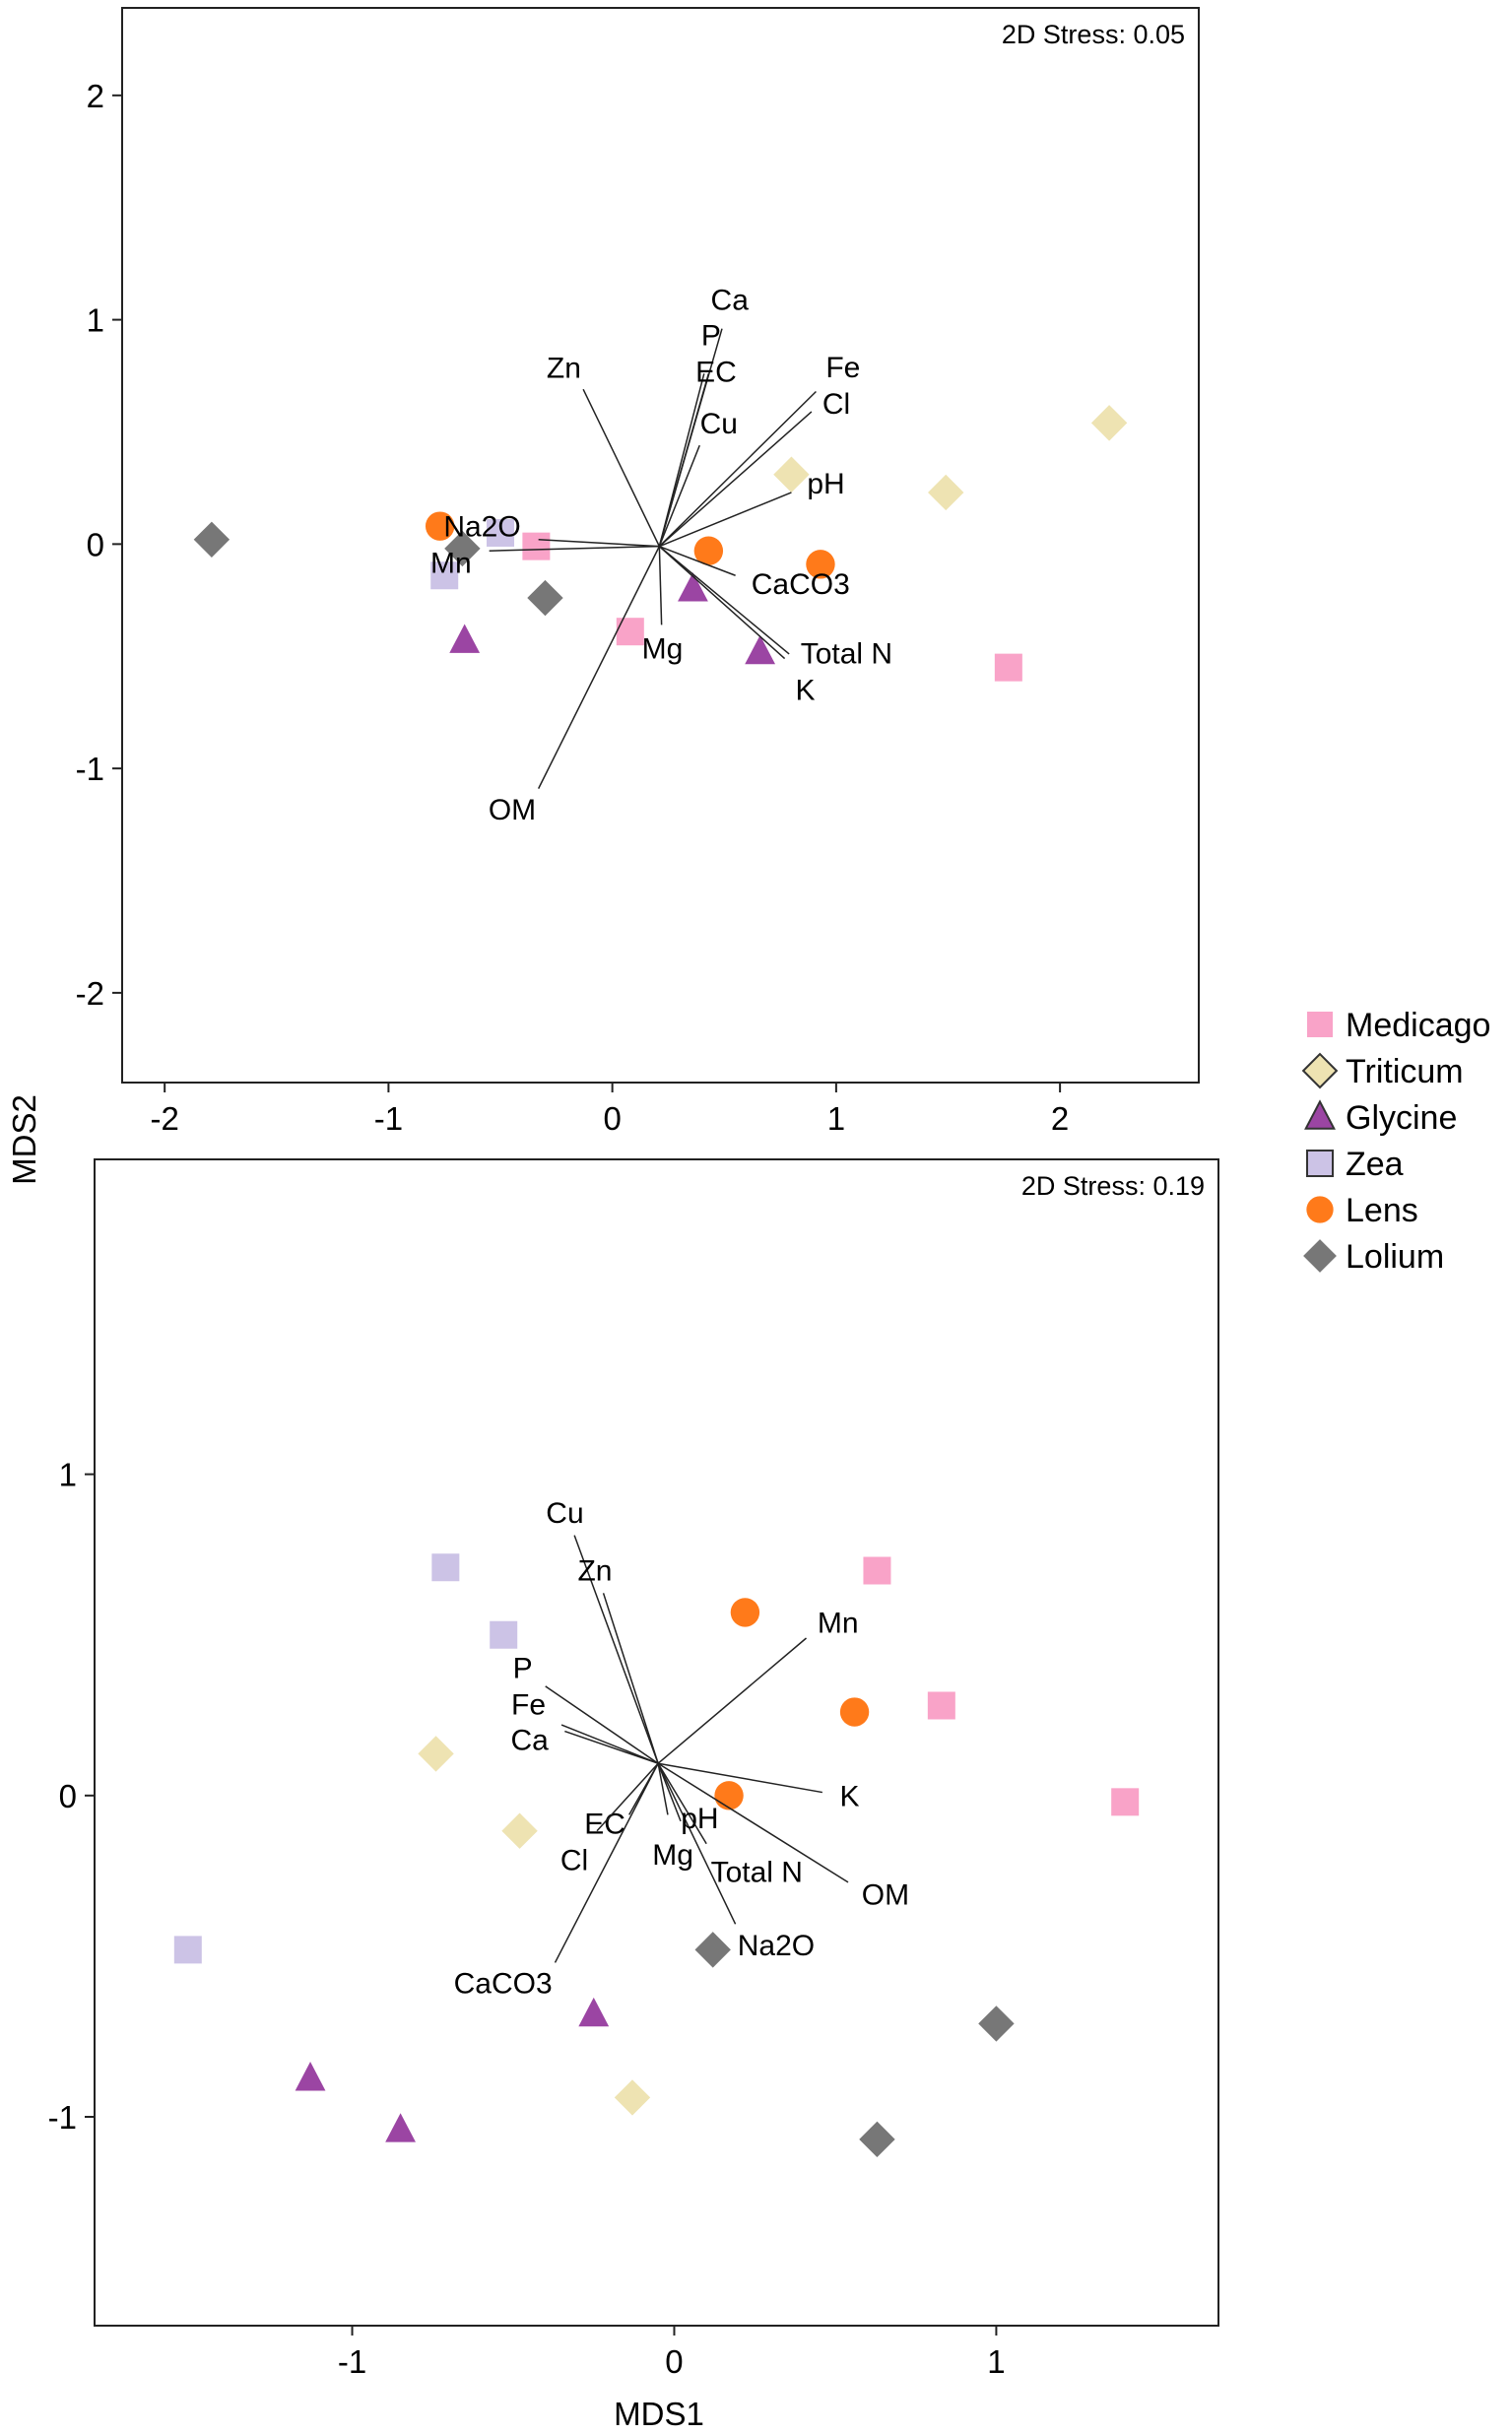 This screenshot has height=2435, width=1512. Describe the element at coordinates (602, 1724) in the screenshot. I see `vector-p` at that location.